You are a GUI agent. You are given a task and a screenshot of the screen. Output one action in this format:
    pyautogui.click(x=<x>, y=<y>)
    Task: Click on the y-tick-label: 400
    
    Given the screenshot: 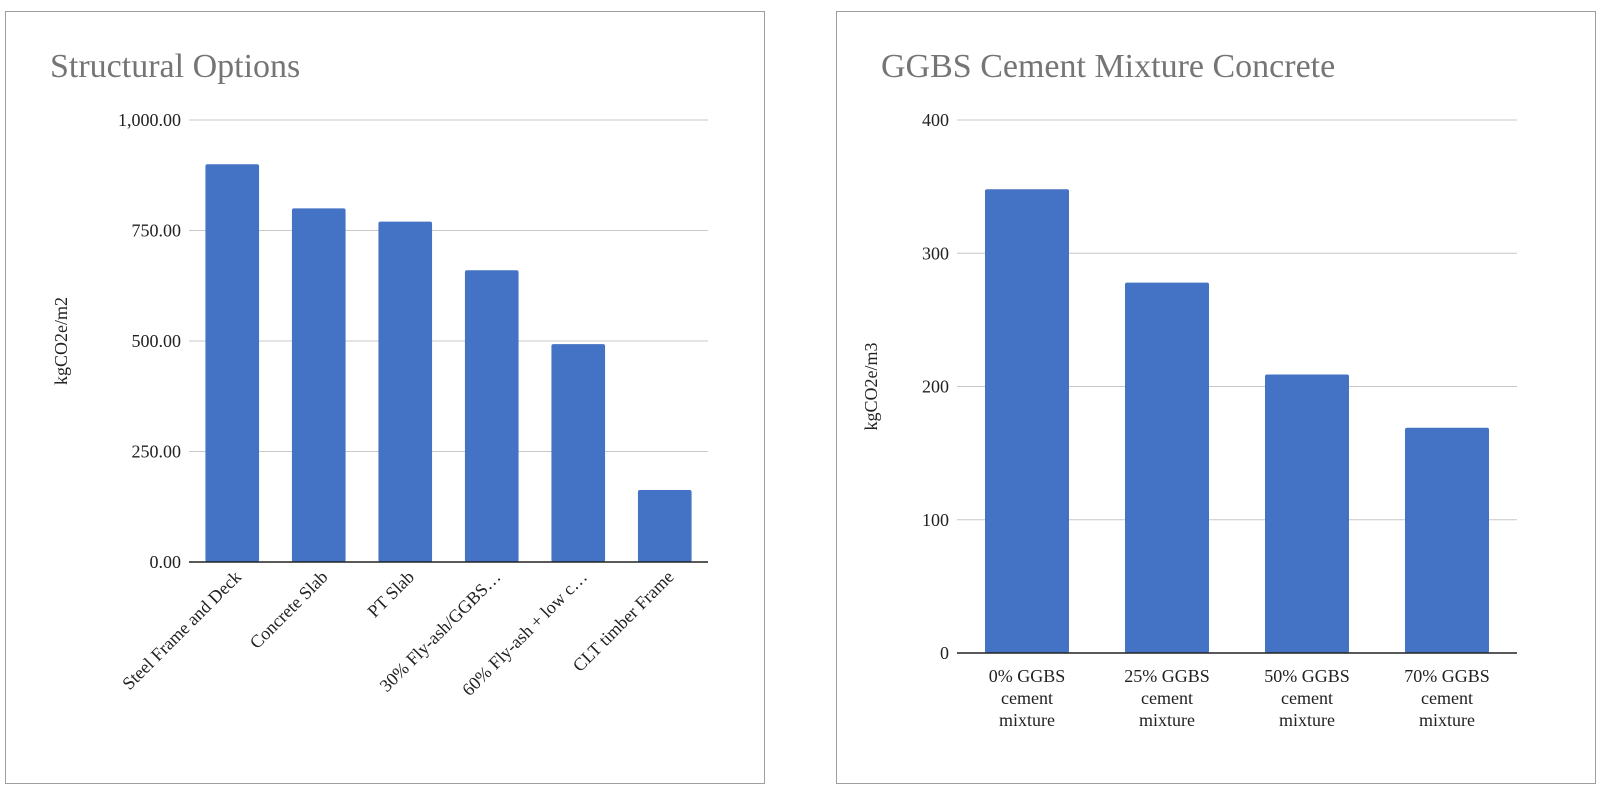 What is the action you would take?
    pyautogui.click(x=935, y=120)
    